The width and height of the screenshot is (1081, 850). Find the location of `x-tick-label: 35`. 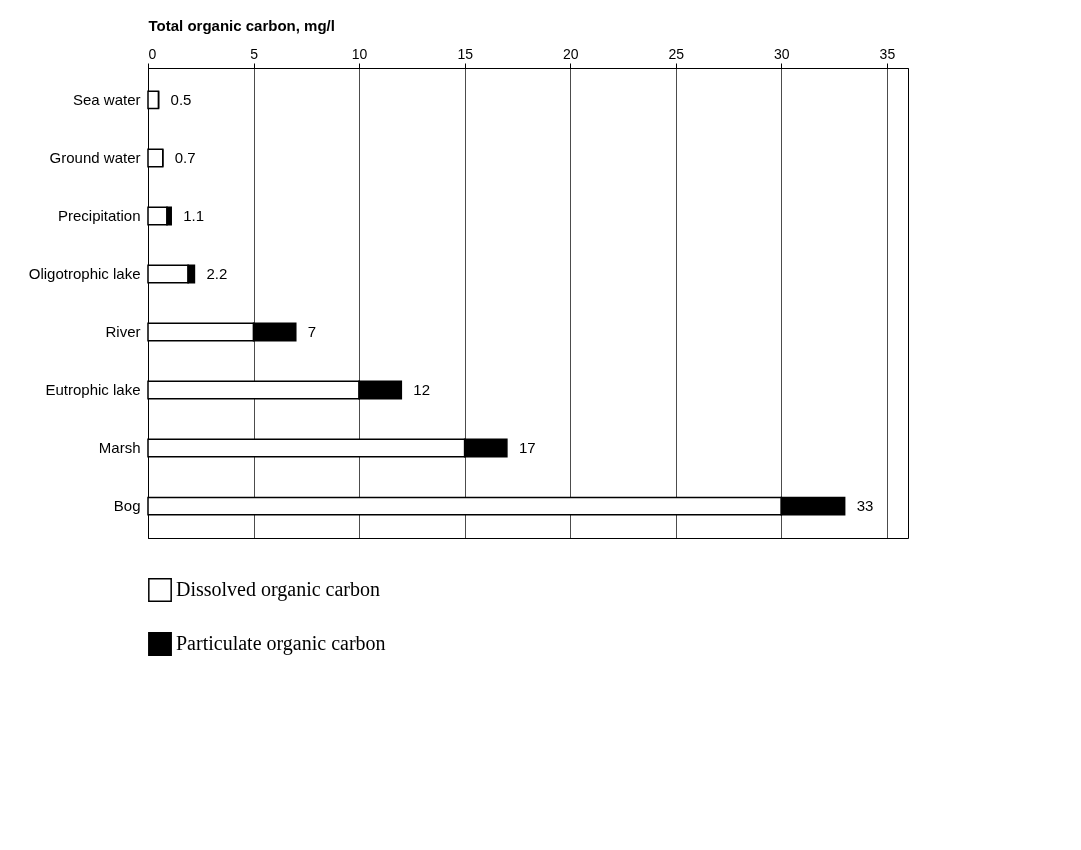

x-tick-label: 35 is located at coordinates (887, 53).